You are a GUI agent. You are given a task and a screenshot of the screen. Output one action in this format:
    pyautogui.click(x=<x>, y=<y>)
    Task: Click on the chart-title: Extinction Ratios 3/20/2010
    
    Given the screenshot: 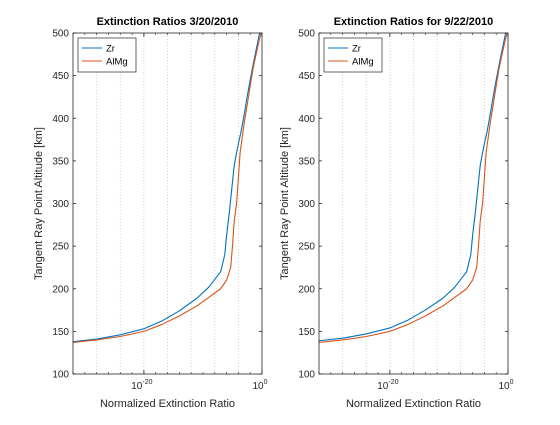 What is the action you would take?
    pyautogui.click(x=168, y=22)
    